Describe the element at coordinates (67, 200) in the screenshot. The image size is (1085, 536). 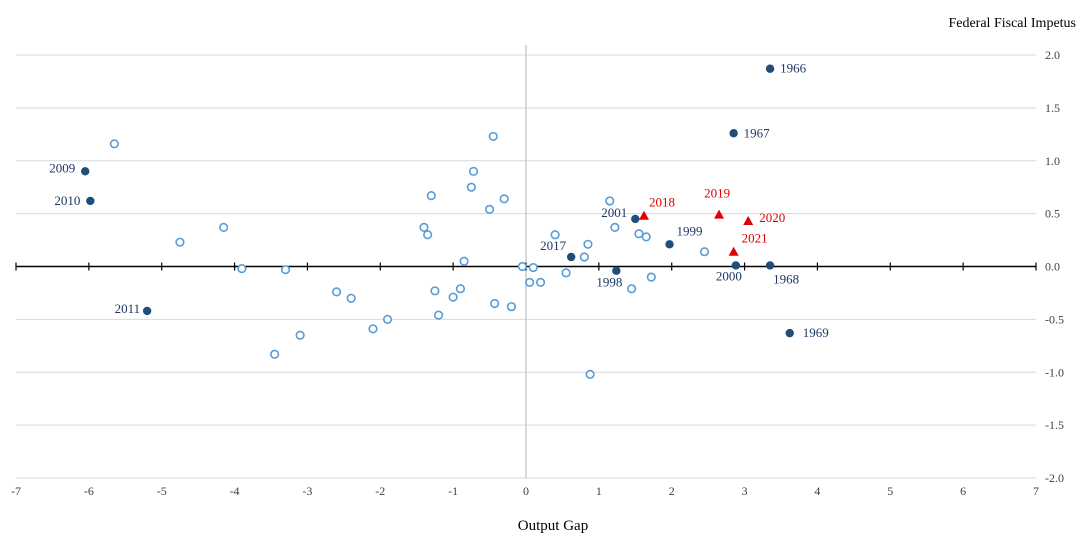
I see `point-label: 2010` at that location.